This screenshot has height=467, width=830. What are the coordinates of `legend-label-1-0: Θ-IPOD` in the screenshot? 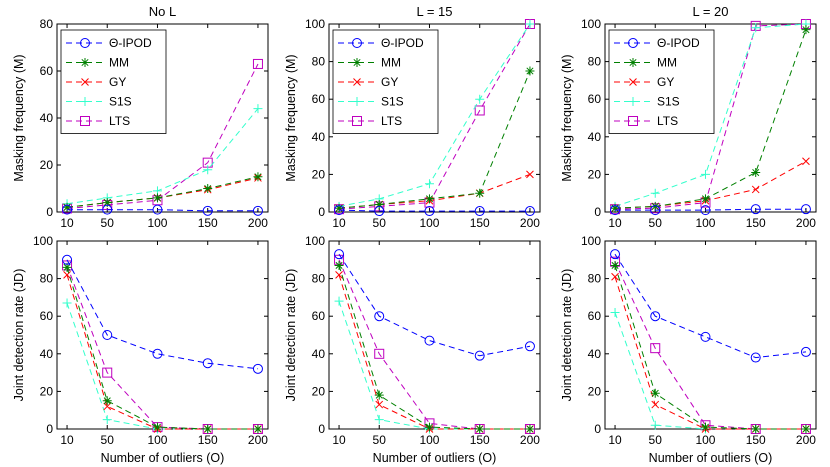 It's located at (402, 43).